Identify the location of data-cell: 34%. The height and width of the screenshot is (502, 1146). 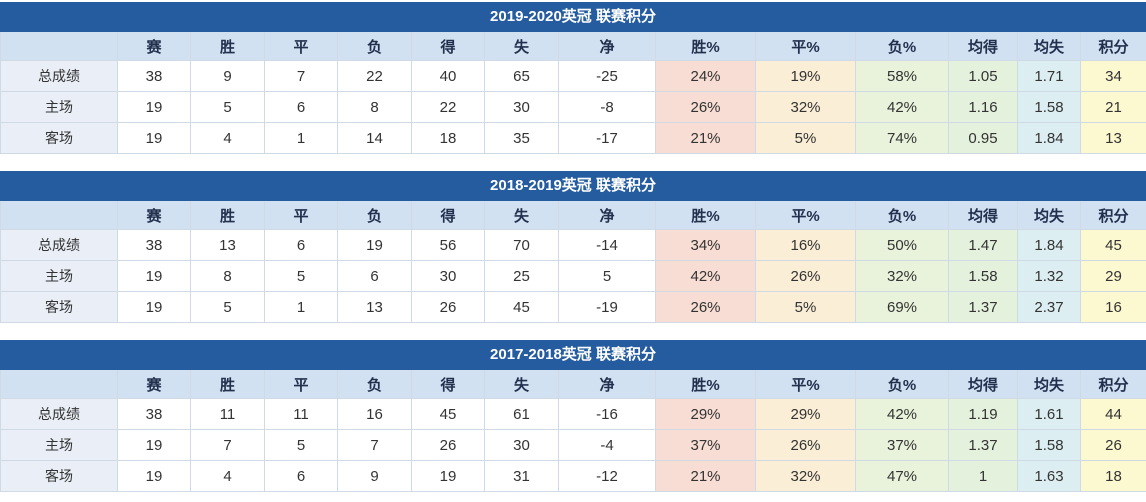
(705, 245).